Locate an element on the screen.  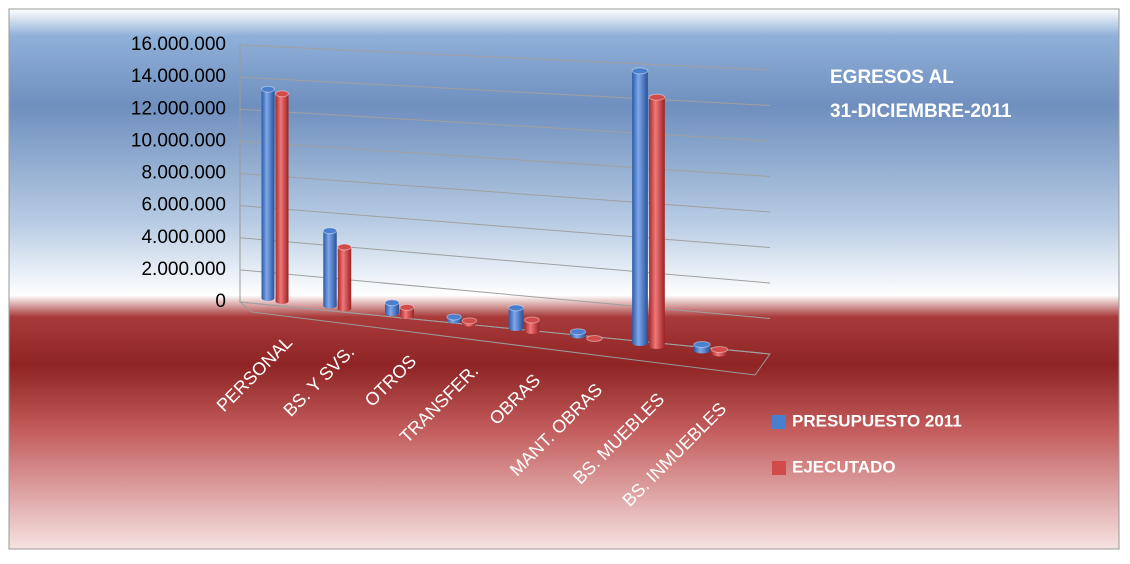
y-tick-label: 16.000.000 is located at coordinates (178, 44).